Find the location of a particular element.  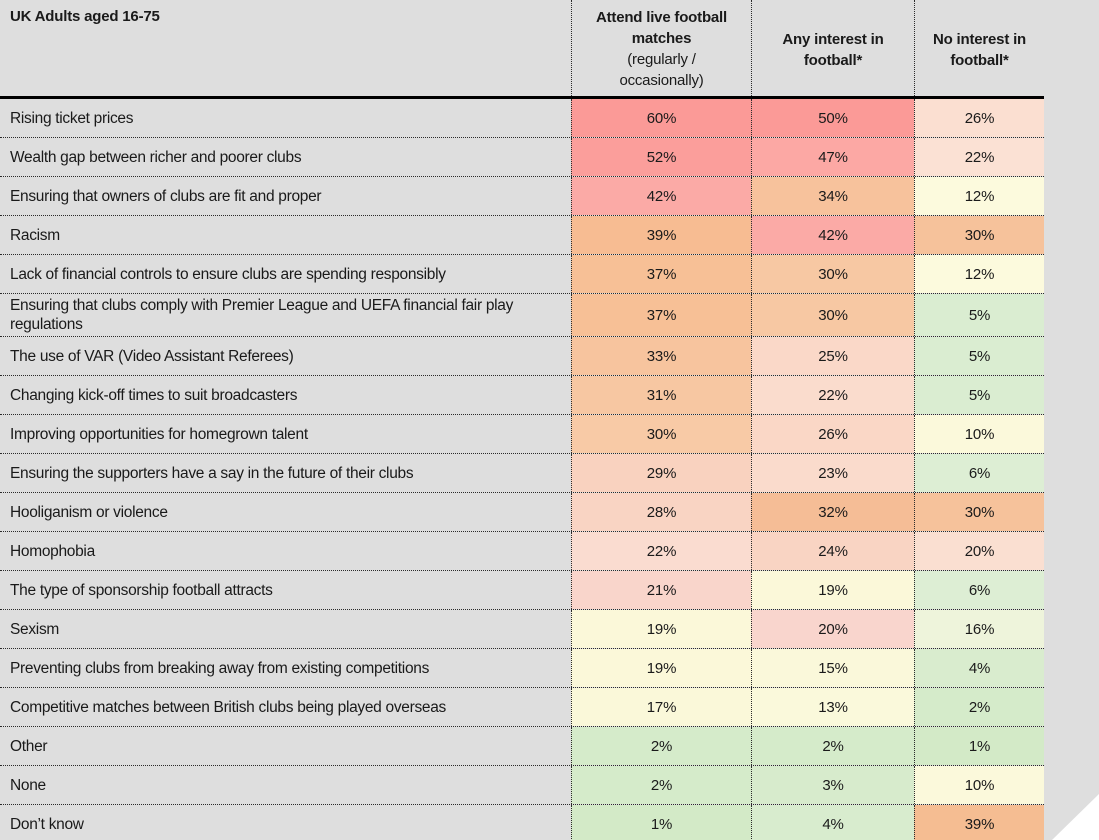

table-row: Other 2% 2% 1% is located at coordinates (522, 746).